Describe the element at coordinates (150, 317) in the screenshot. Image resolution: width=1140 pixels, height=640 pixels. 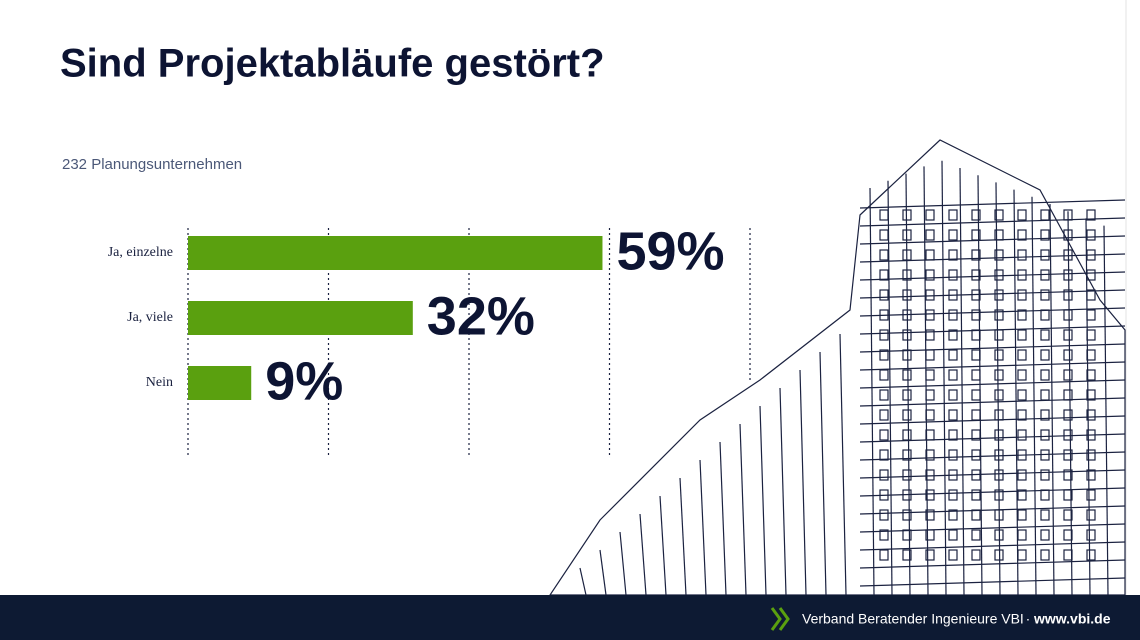
I see `category-label: Ja, viele` at that location.